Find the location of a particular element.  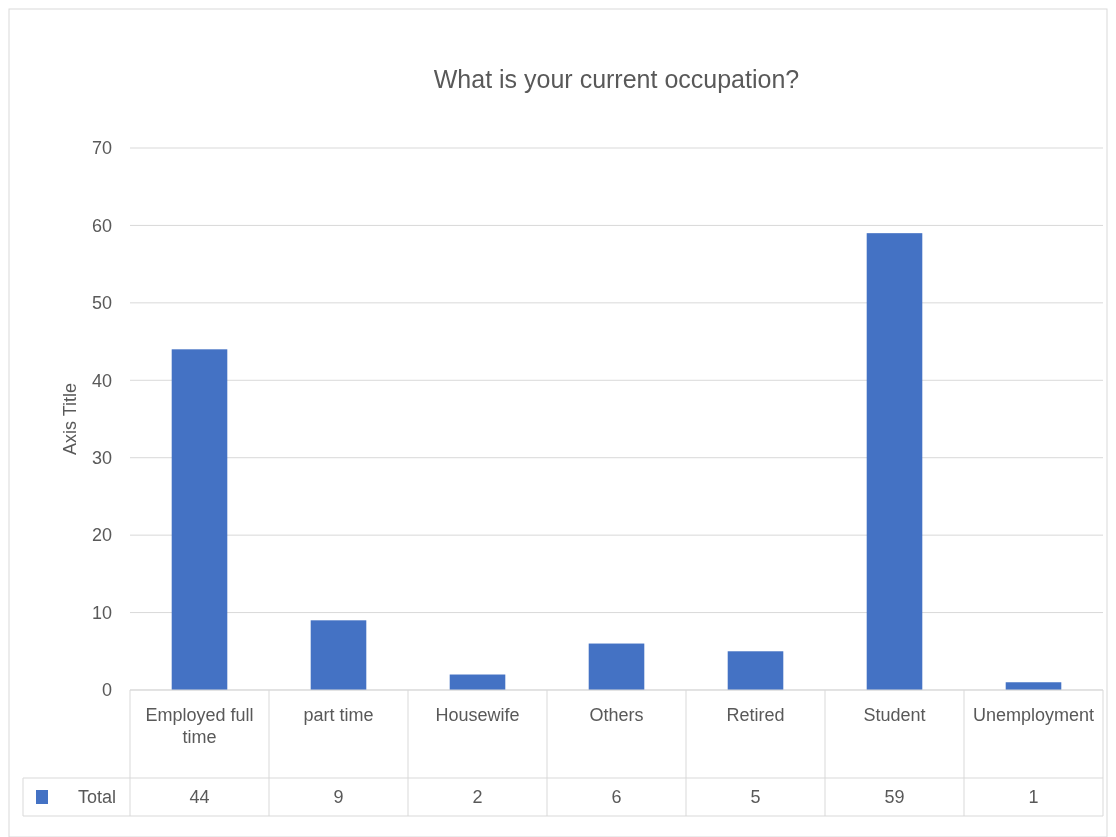

legend-label: Total is located at coordinates (97, 797).